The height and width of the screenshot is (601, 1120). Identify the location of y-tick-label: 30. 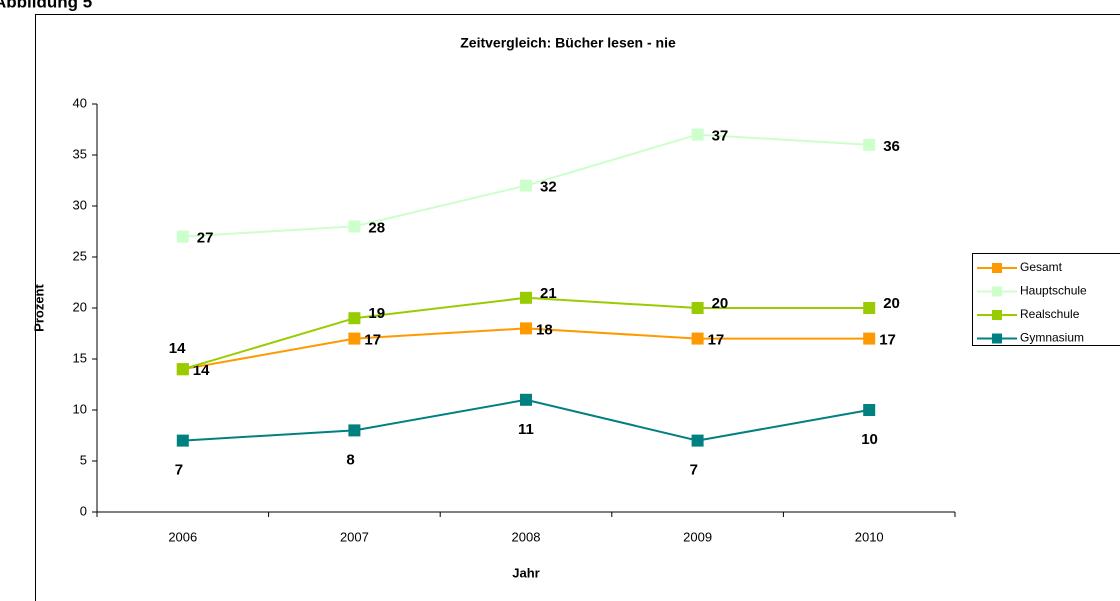
(80, 204).